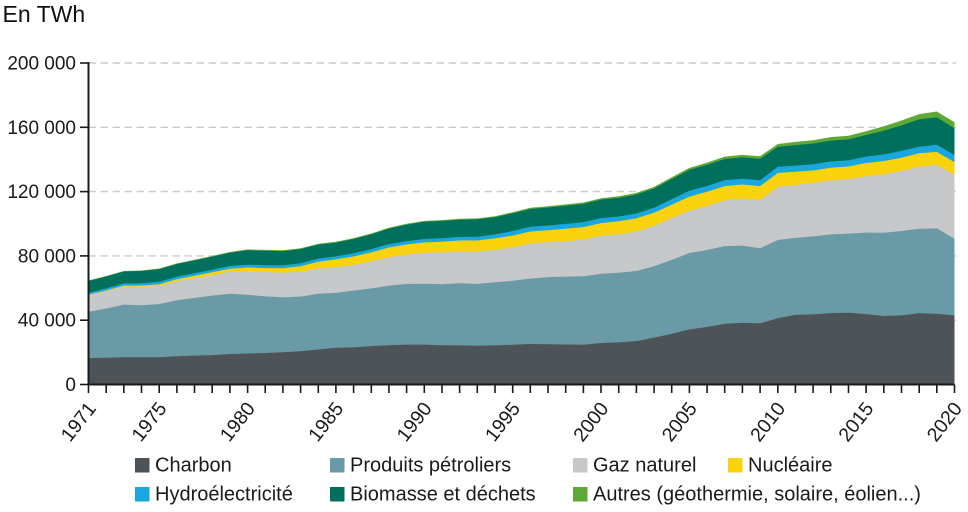  I want to click on svg-text: 200 000, so click(41, 64).